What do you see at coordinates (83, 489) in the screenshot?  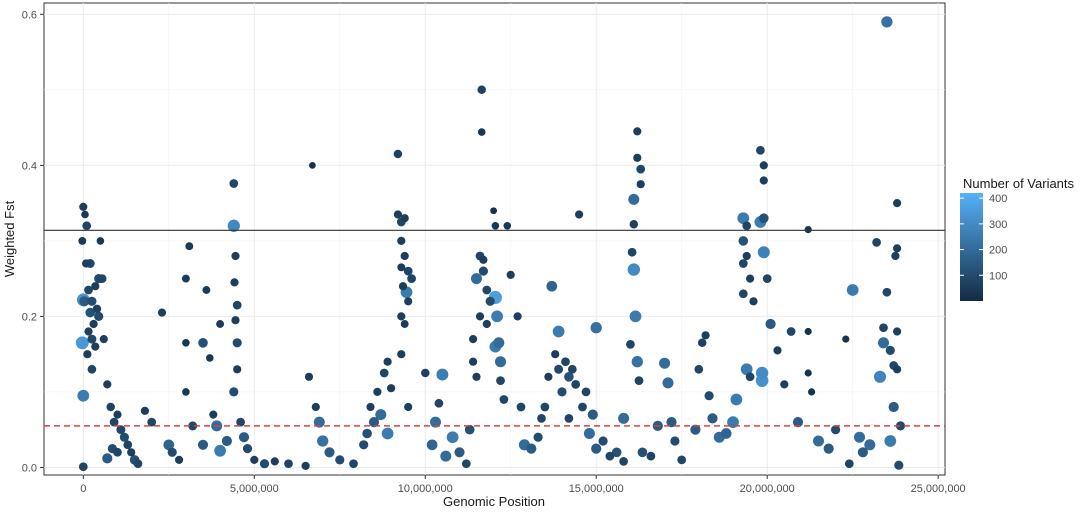 I see `x-tick-label: 0` at bounding box center [83, 489].